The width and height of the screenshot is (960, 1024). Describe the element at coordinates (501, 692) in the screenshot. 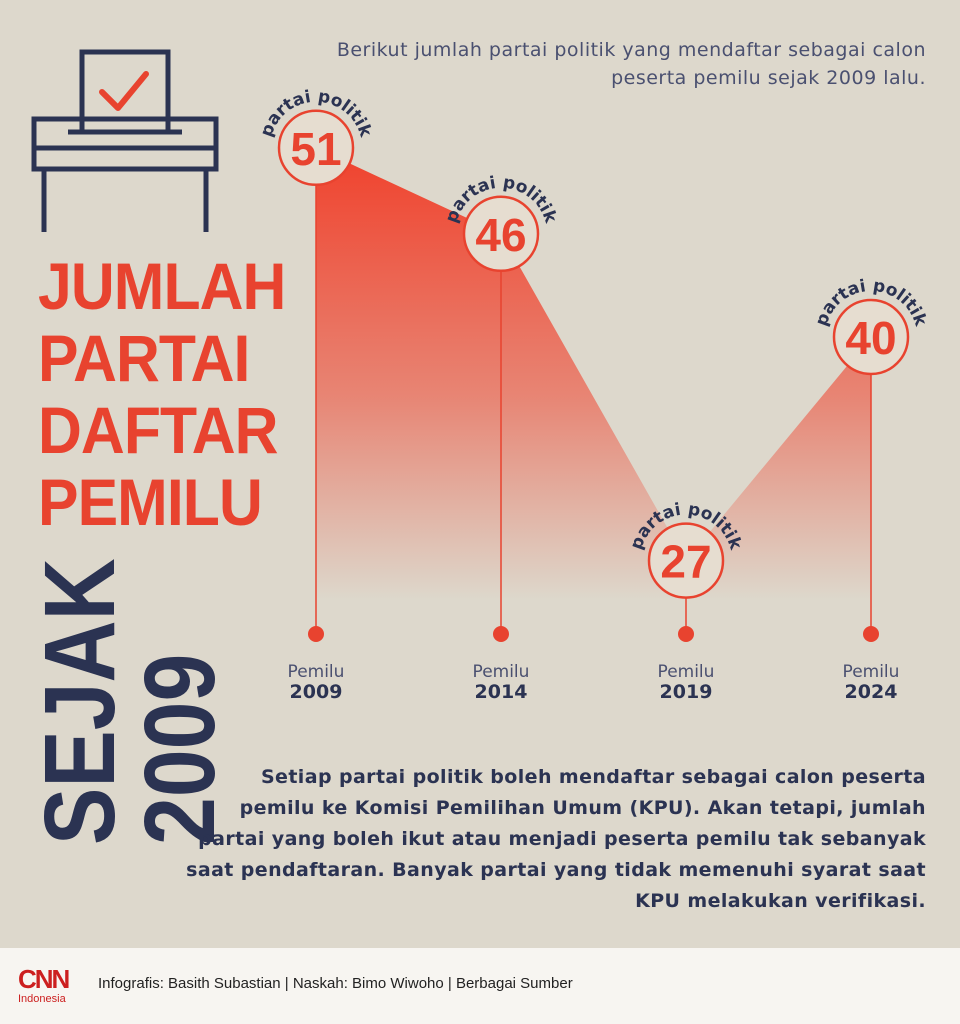

I see `tick-label: 2014` at that location.